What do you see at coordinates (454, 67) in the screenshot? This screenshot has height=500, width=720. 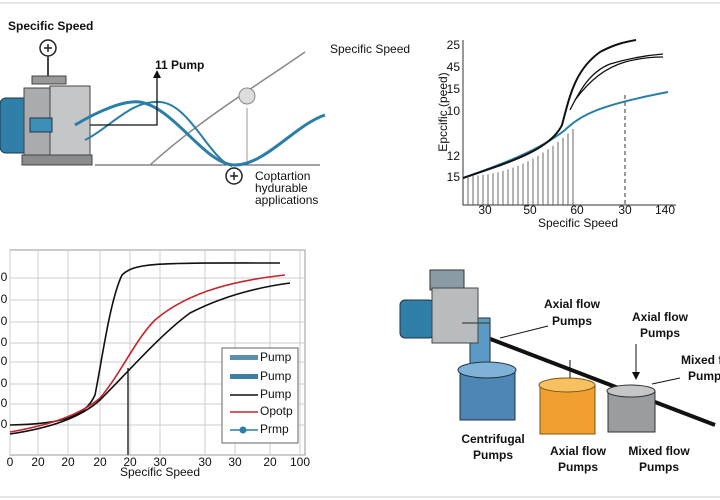 I see `y-tick-label: 45` at bounding box center [454, 67].